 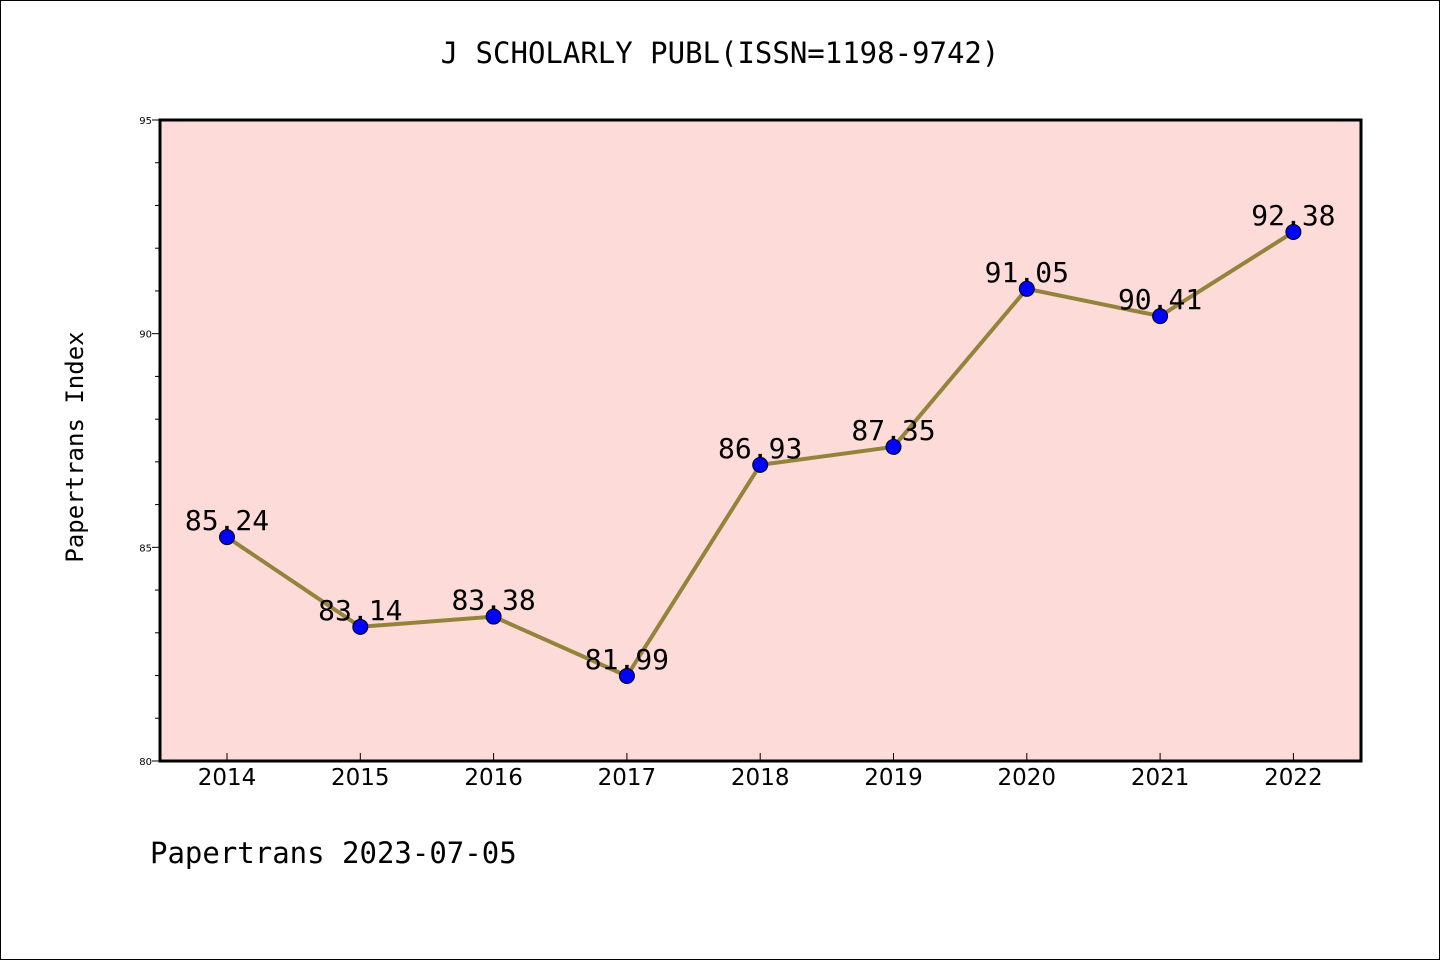 What do you see at coordinates (145, 121) in the screenshot?
I see `y-tick-label: 95` at bounding box center [145, 121].